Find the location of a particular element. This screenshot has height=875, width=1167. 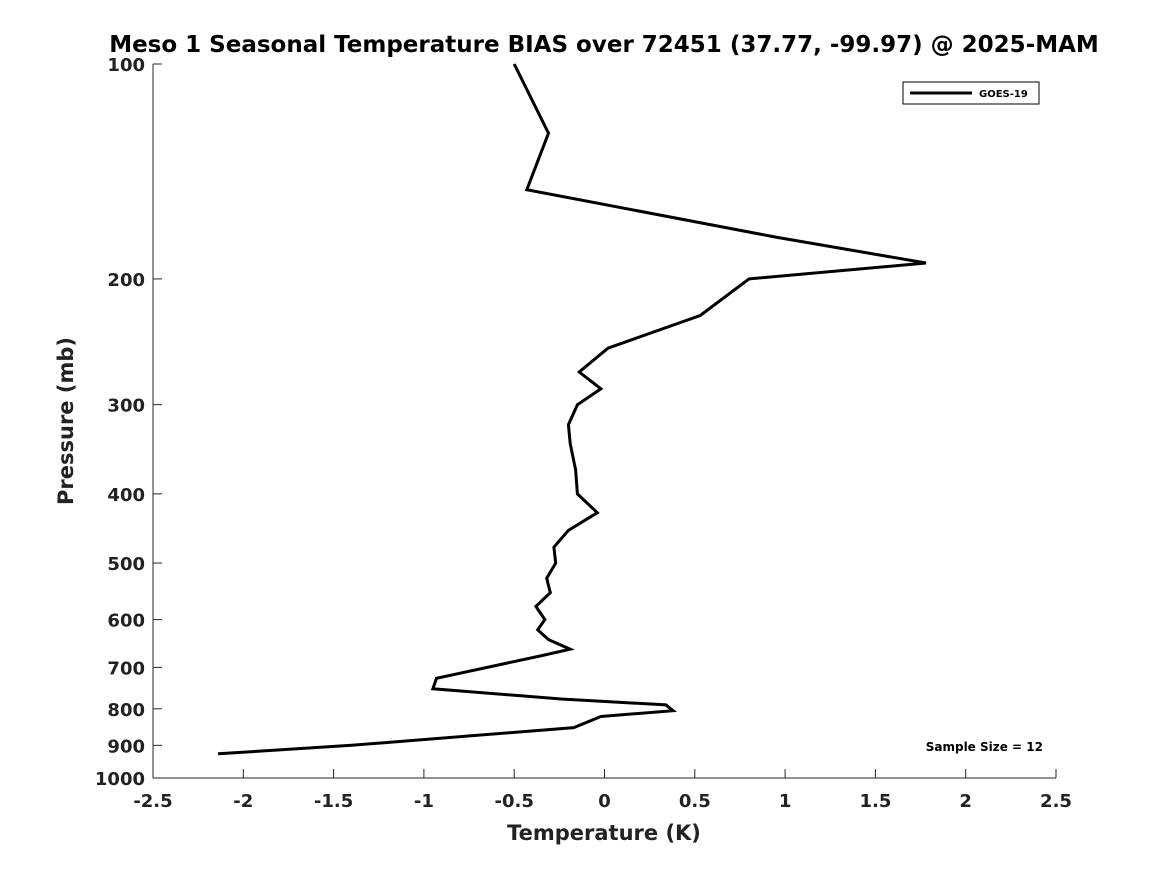

x-tick-label: -1 is located at coordinates (424, 801).